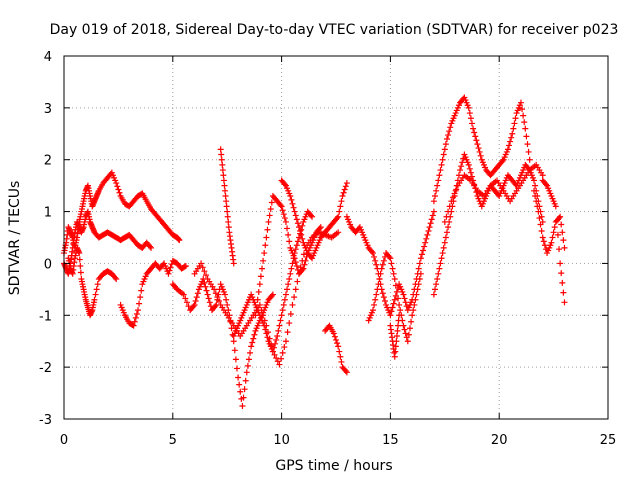  I want to click on x-tick-labels: 0 5 10 15 20 25, so click(338, 440).